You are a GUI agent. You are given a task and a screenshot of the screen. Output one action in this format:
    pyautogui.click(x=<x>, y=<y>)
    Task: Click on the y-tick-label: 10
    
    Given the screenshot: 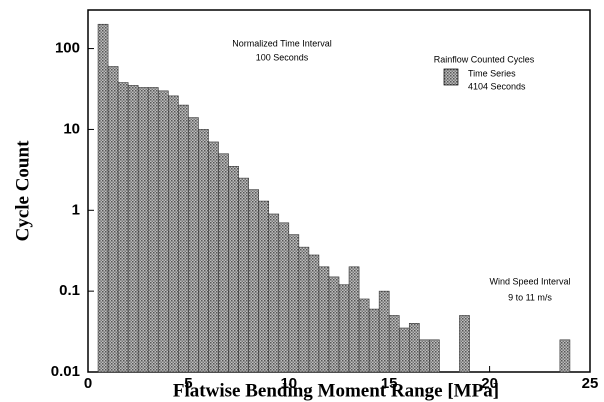 What is the action you would take?
    pyautogui.click(x=71, y=128)
    